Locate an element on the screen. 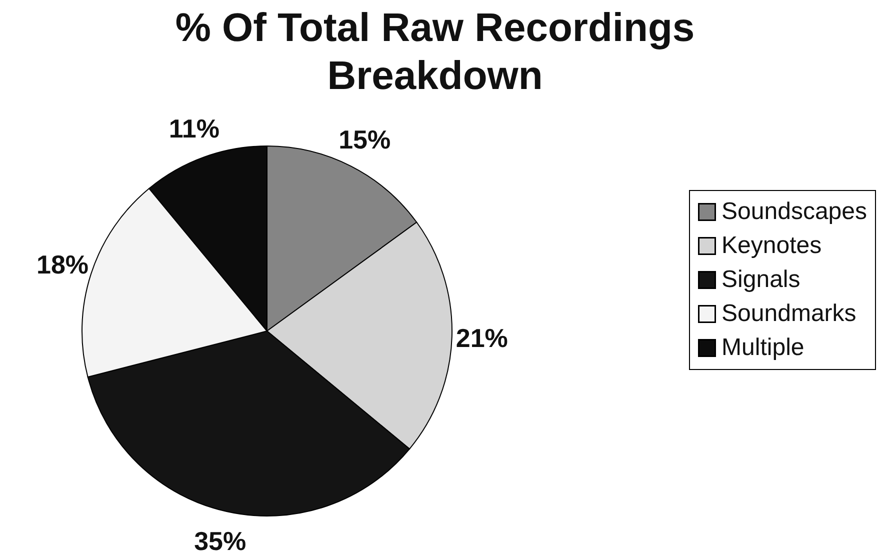  legend-label: Soundscapes is located at coordinates (794, 212).